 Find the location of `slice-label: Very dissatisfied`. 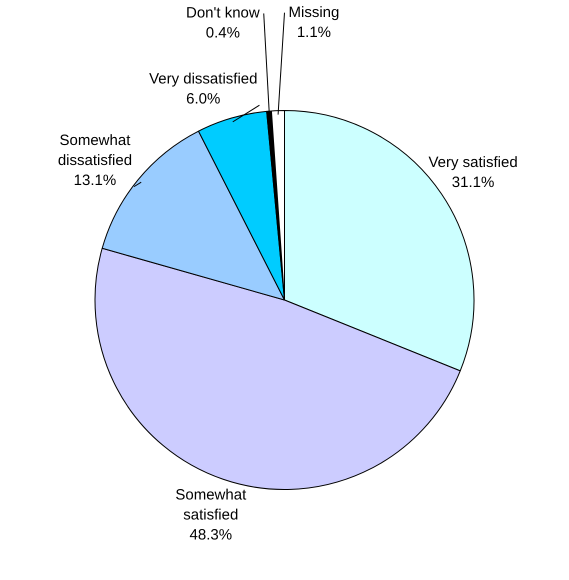

slice-label: Very dissatisfied is located at coordinates (203, 79).